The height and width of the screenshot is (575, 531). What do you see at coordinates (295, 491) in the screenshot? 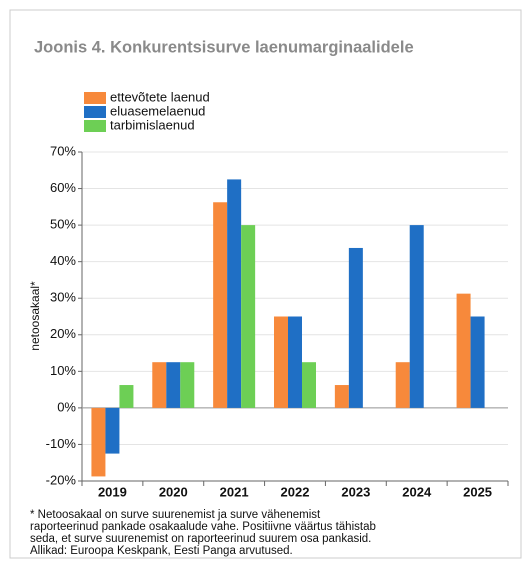
I see `x-tick-label: 2022` at bounding box center [295, 491].